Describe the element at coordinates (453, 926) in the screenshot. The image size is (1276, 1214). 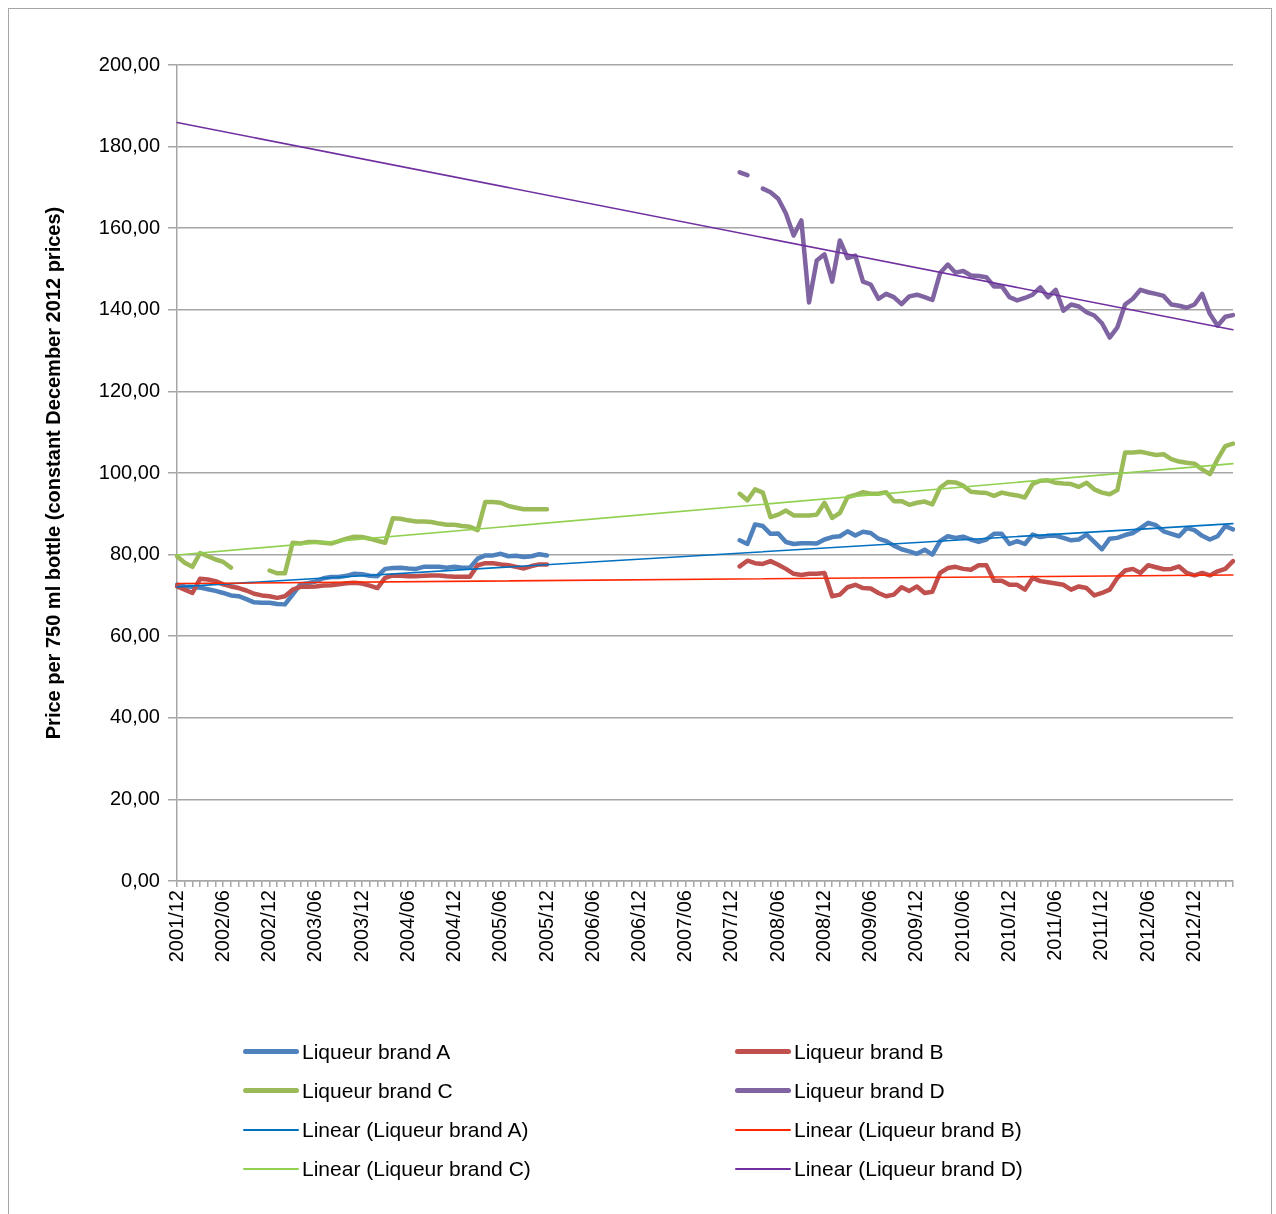
I see `x-tick-label: 2004/12` at that location.